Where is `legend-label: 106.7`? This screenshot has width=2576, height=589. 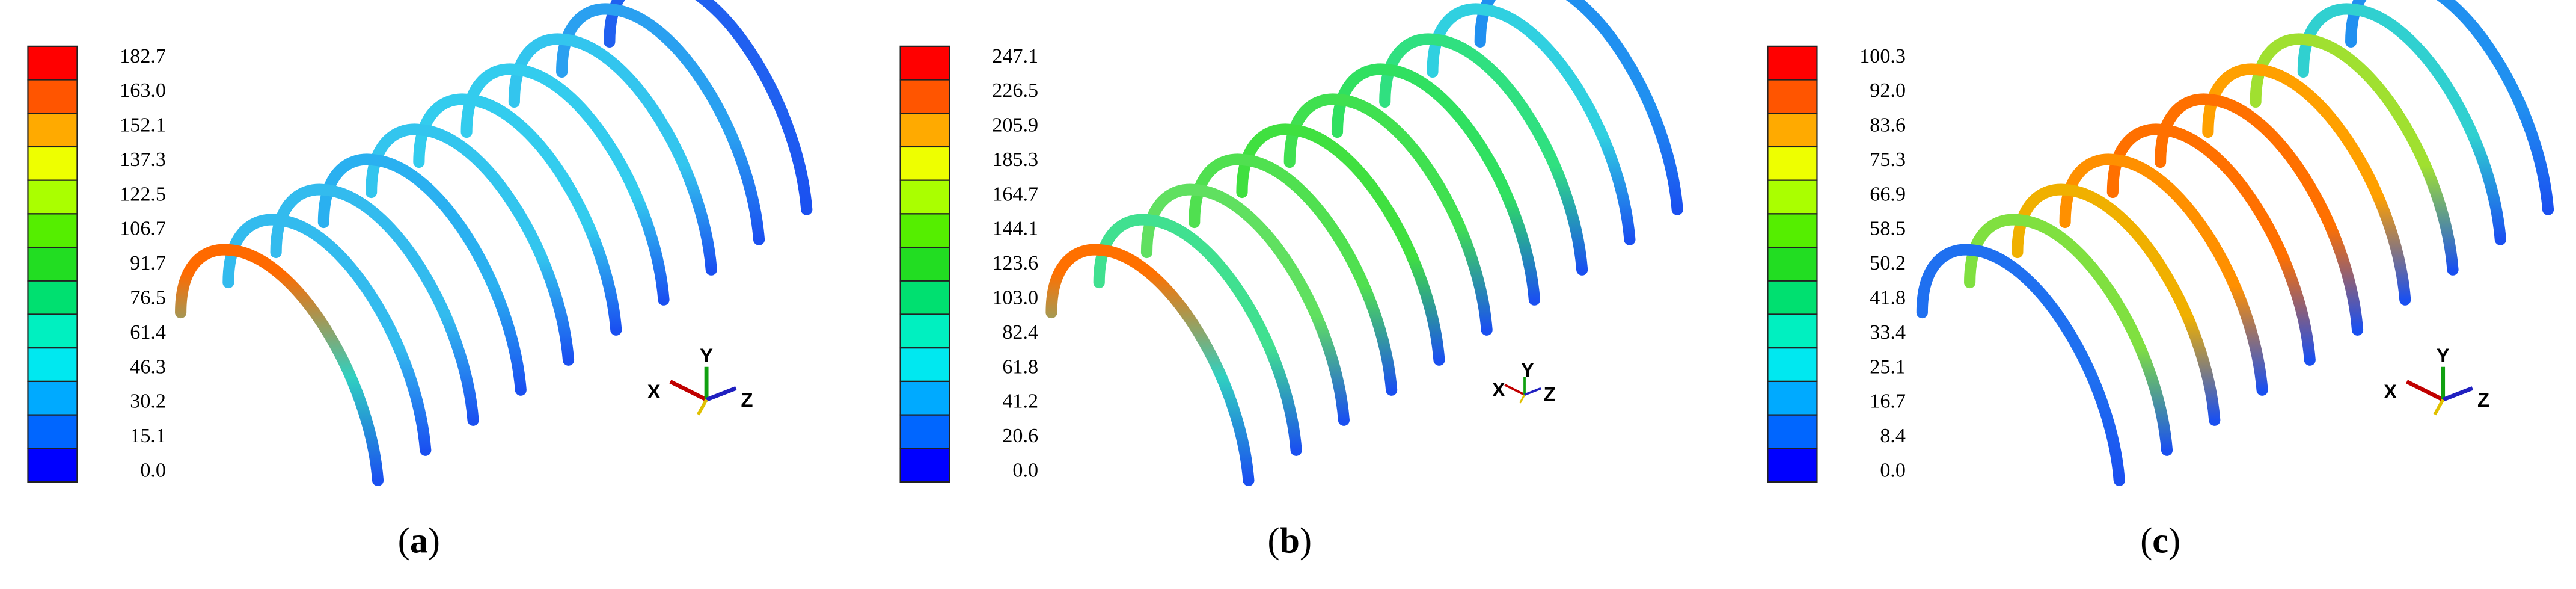 legend-label: 106.7 is located at coordinates (143, 229).